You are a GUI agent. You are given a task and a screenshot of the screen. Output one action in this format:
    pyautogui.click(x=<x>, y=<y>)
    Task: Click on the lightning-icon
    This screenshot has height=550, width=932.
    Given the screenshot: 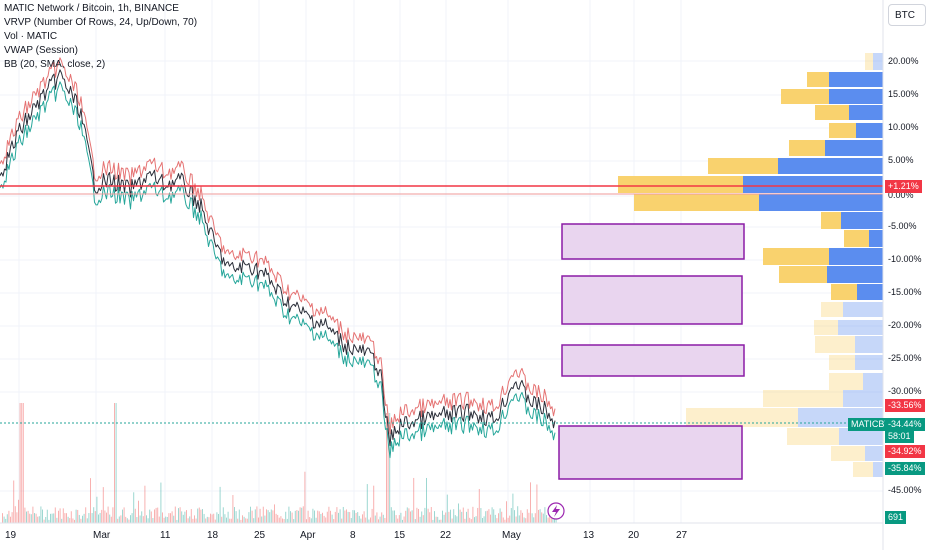 What is the action you would take?
    pyautogui.click(x=556, y=511)
    